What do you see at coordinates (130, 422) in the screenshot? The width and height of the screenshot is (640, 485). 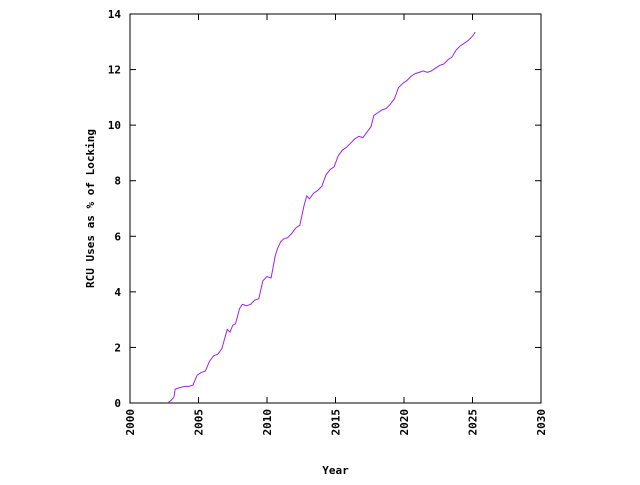 I see `x-tick-label: 2000` at bounding box center [130, 422].